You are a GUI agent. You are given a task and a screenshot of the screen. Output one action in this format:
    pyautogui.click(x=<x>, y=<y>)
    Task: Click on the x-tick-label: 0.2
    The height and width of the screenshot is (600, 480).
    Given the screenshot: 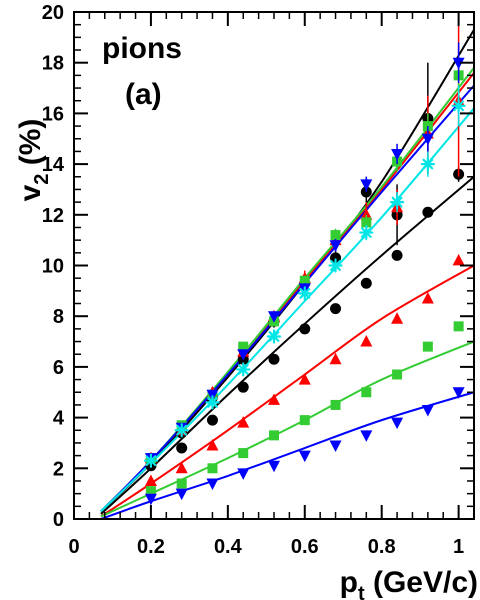 What is the action you would take?
    pyautogui.click(x=151, y=547)
    